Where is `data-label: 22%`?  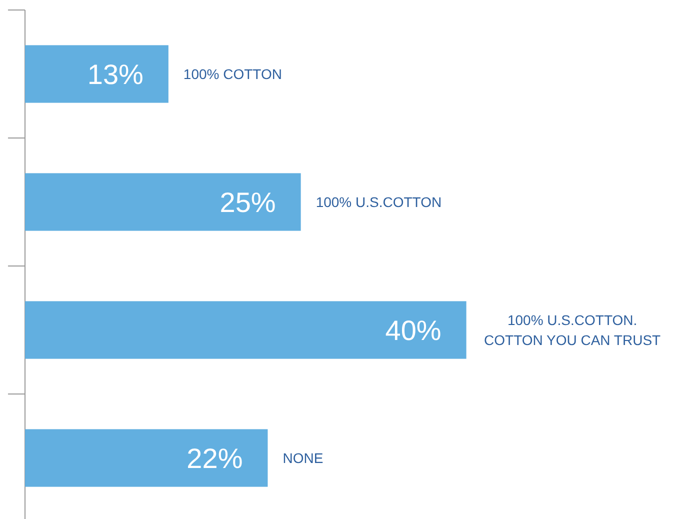
data-label: 22% is located at coordinates (214, 458).